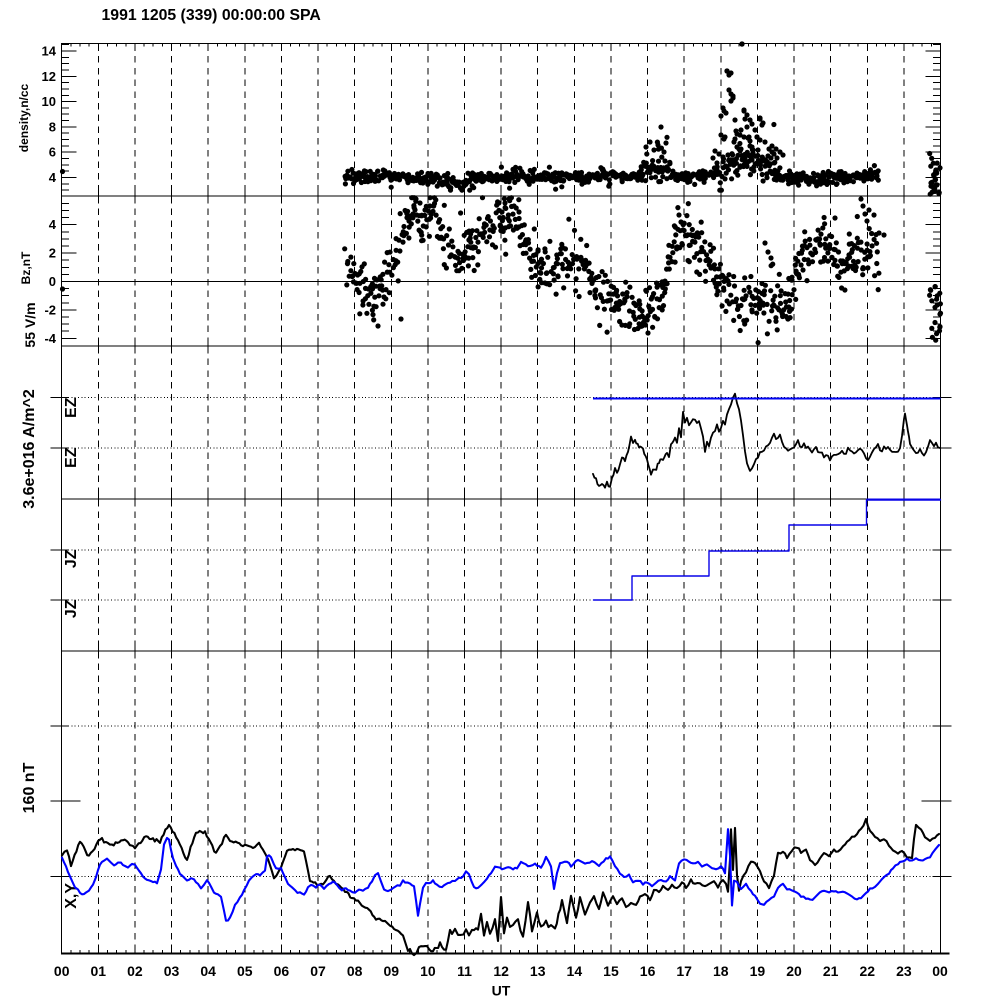 Image resolution: width=1000 pixels, height=1000 pixels. What do you see at coordinates (867, 971) in the screenshot?
I see `svg-text: 22` at bounding box center [867, 971].